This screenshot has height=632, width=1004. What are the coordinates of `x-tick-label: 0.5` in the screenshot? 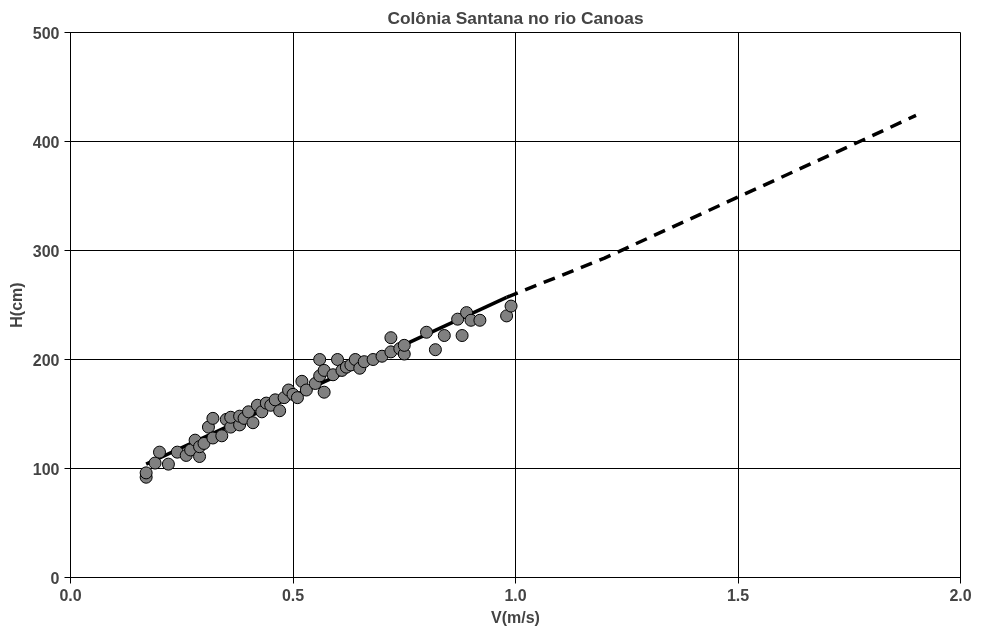 It's located at (293, 595).